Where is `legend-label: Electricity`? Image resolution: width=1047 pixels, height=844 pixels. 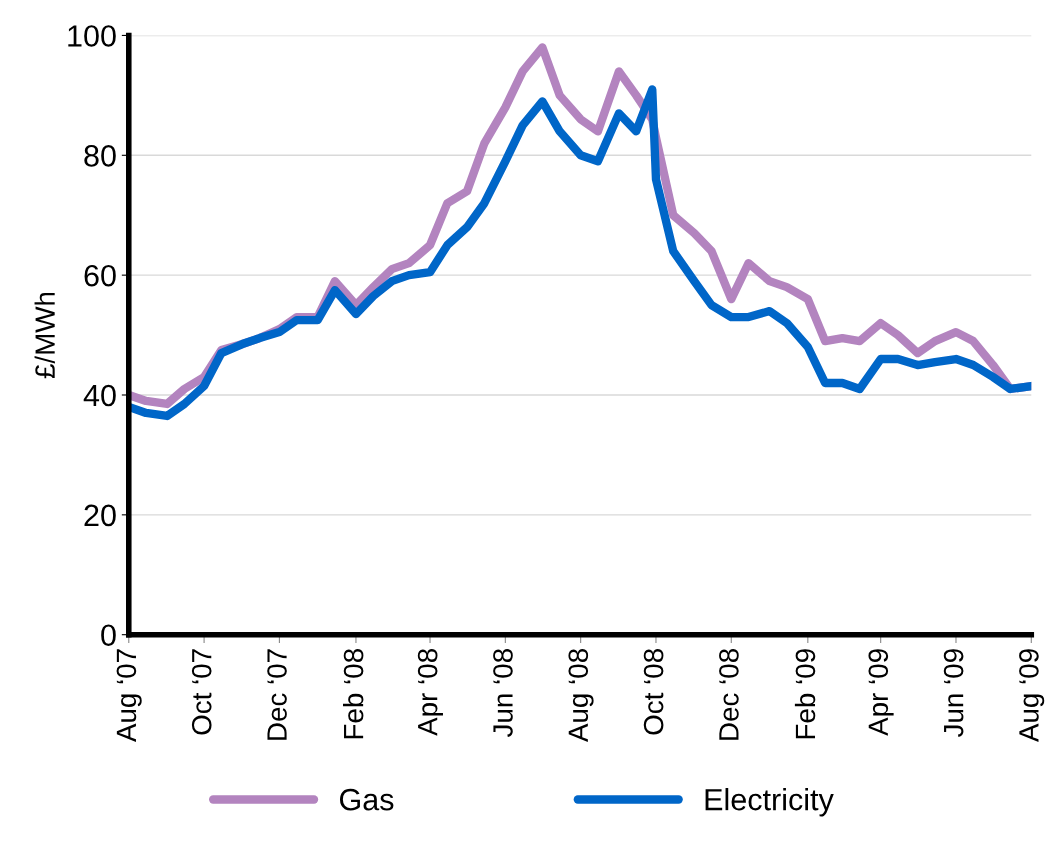 legend-label: Electricity is located at coordinates (769, 802).